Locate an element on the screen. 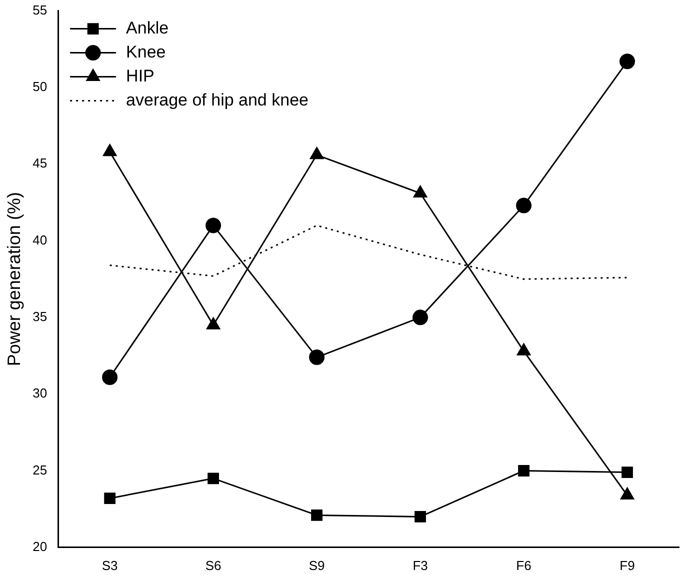  y-tick-label: 50 is located at coordinates (40, 86).